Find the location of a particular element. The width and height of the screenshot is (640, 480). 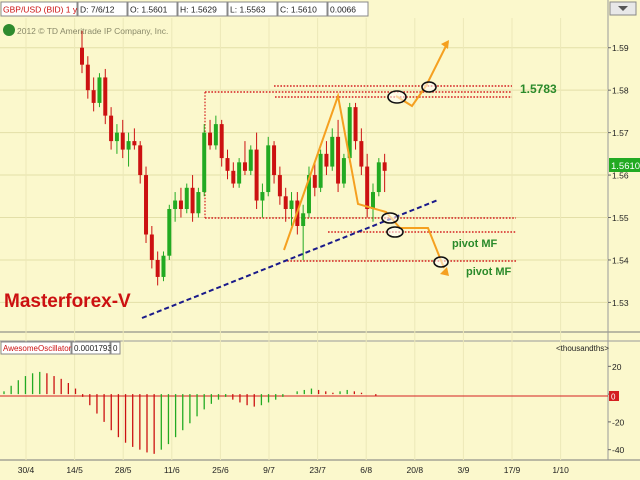

symbol-box is located at coordinates (39, 9).